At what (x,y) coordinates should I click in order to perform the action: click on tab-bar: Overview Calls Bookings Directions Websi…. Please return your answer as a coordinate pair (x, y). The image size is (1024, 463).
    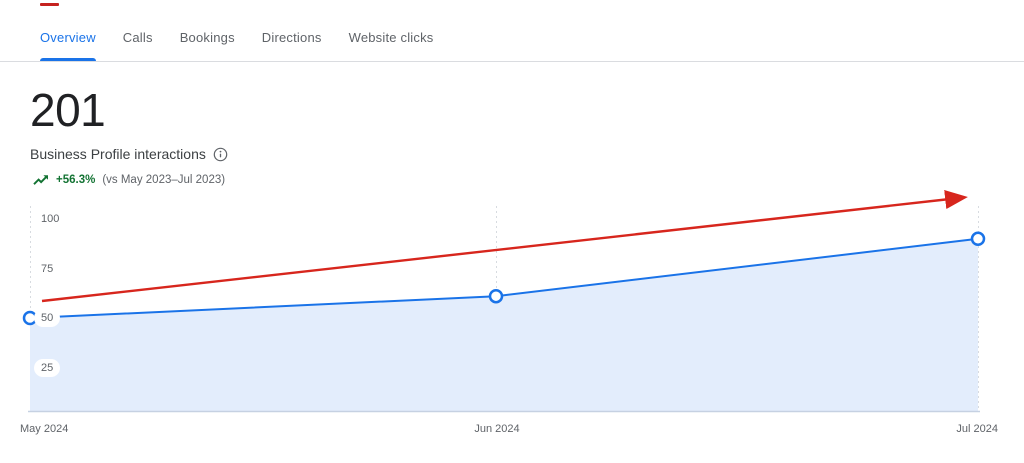
    Looking at the image, I should click on (512, 31).